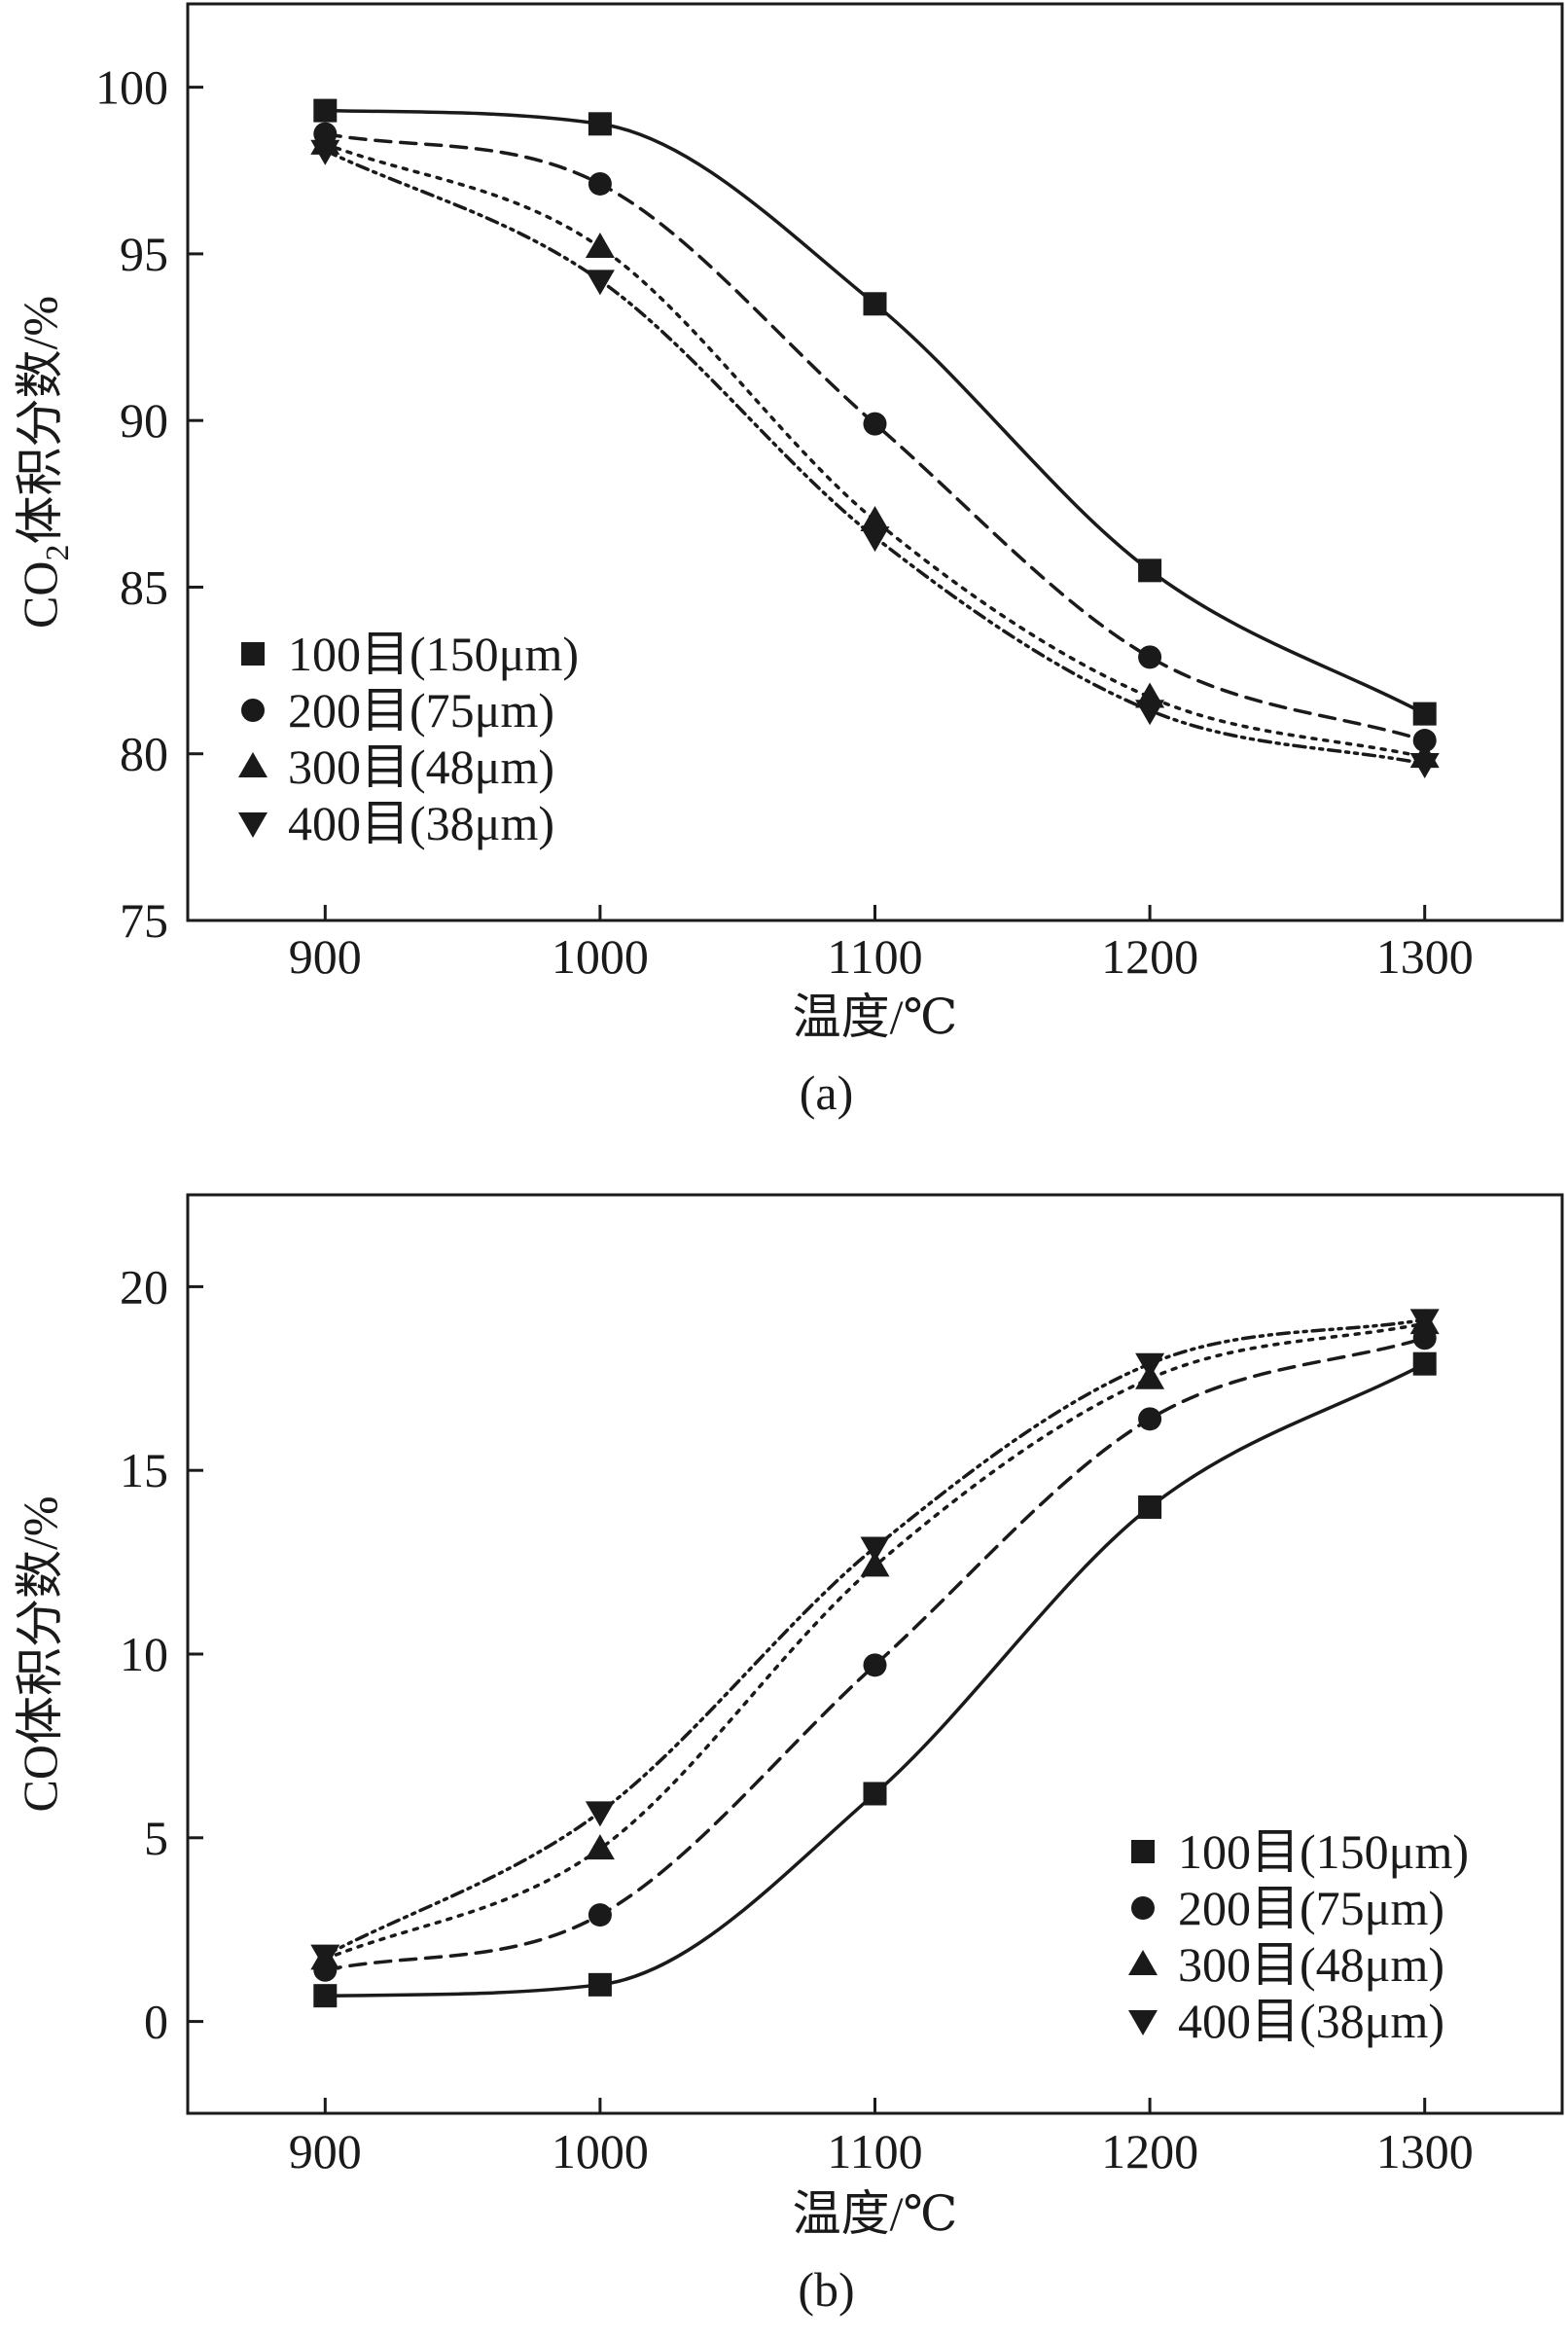  What do you see at coordinates (131, 87) in the screenshot?
I see `y-tick-label: 100` at bounding box center [131, 87].